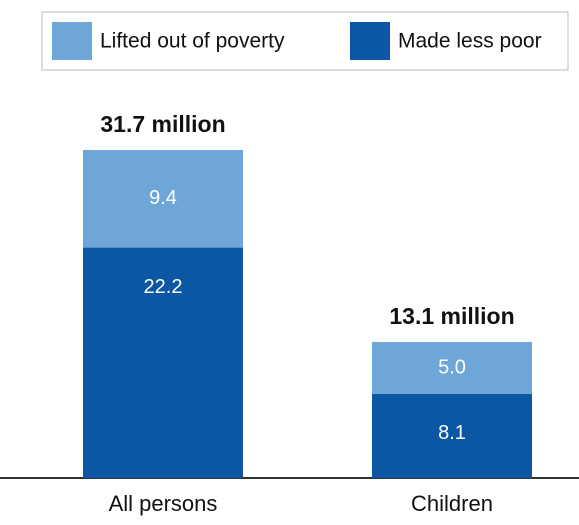 The height and width of the screenshot is (525, 579). Describe the element at coordinates (305, 41) in the screenshot. I see `legend-box` at that location.